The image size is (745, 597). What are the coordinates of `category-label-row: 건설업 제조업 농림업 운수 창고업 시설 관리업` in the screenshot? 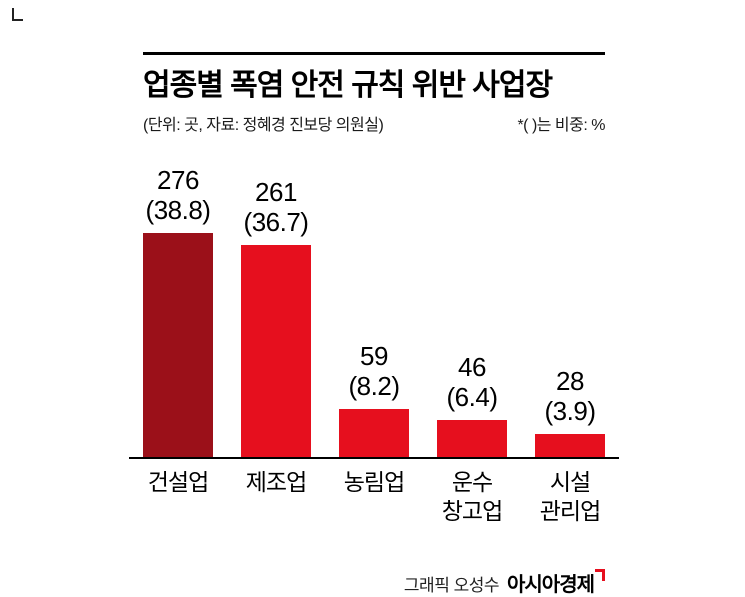 It's located at (374, 492).